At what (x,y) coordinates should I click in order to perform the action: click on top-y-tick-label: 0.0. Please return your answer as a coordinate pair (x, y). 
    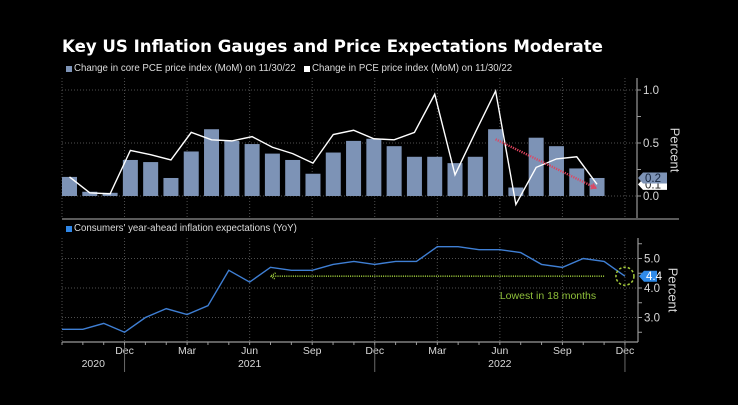
    Looking at the image, I should click on (651, 197).